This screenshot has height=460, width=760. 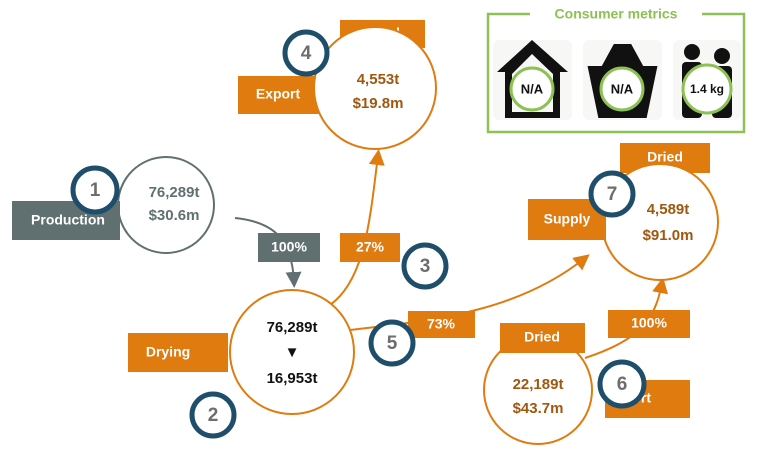 I want to click on node-value: 22,189t, so click(x=538, y=384).